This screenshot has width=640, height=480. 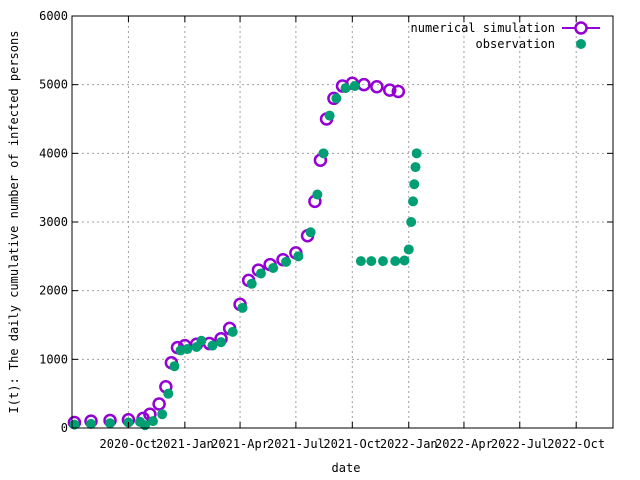 What do you see at coordinates (53, 291) in the screenshot?
I see `y-tick-label: 2000` at bounding box center [53, 291].